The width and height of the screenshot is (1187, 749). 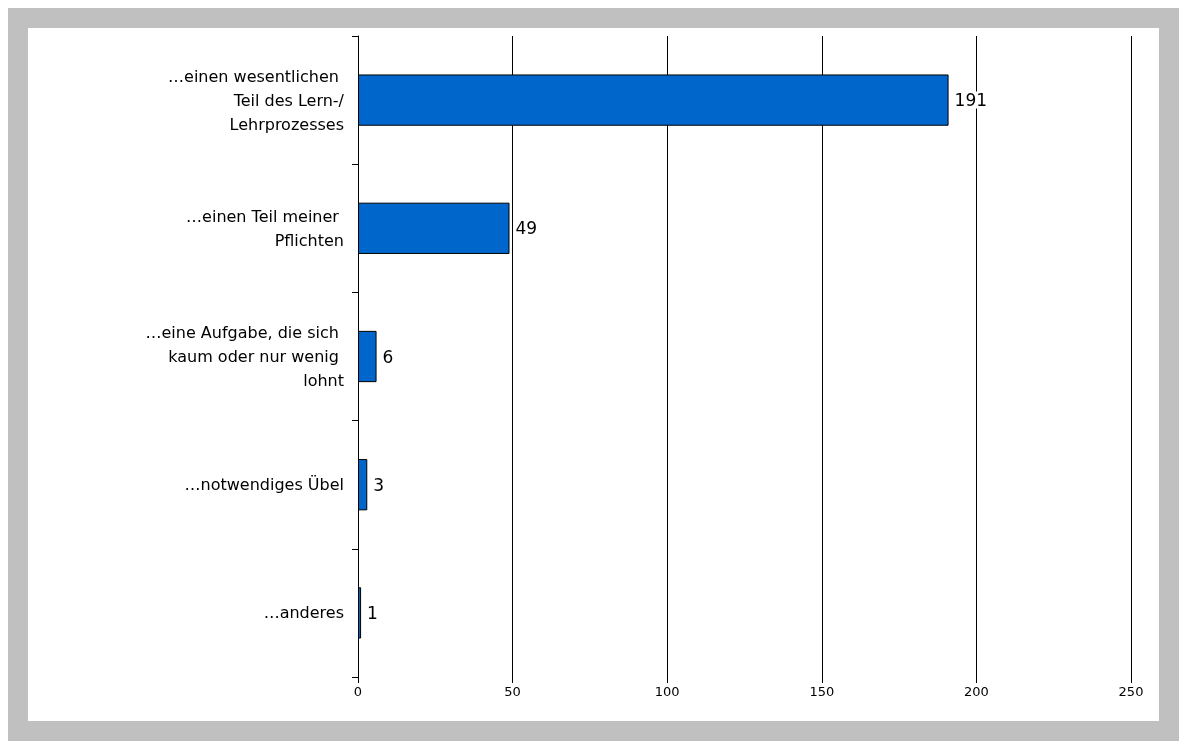 What do you see at coordinates (264, 485) in the screenshot?
I see `y-tick-label: …notwendiges Übel` at bounding box center [264, 485].